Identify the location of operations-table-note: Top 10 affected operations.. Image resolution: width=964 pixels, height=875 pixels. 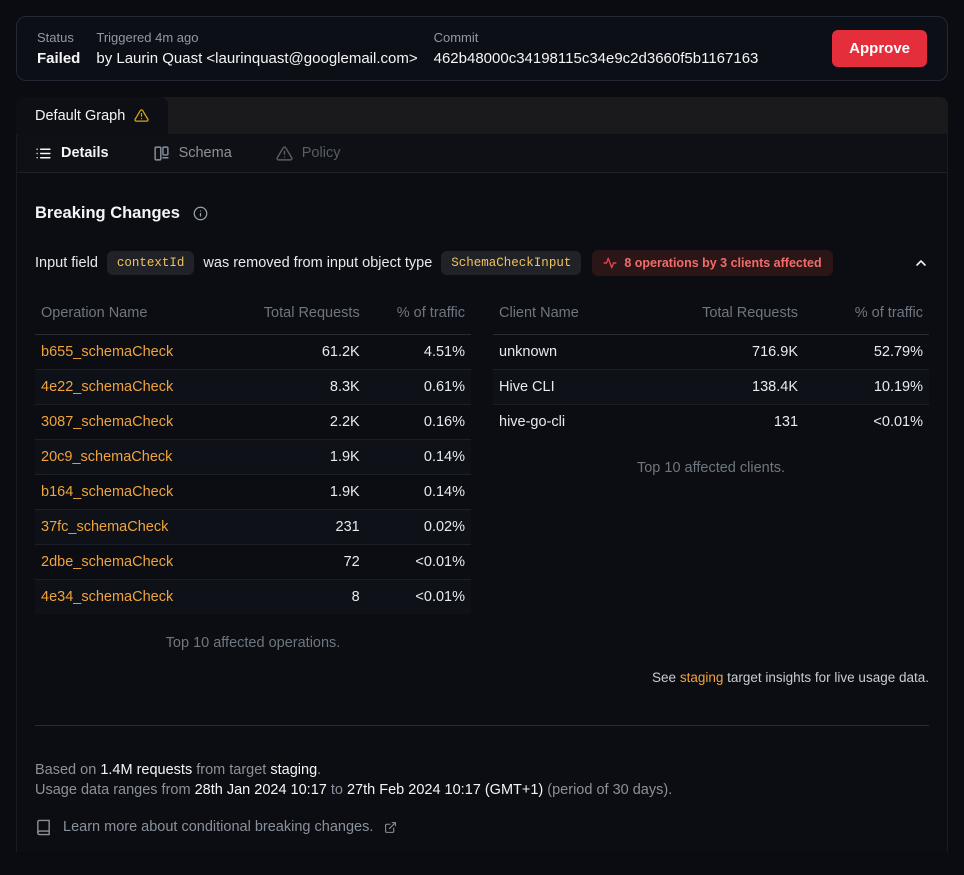
(253, 643).